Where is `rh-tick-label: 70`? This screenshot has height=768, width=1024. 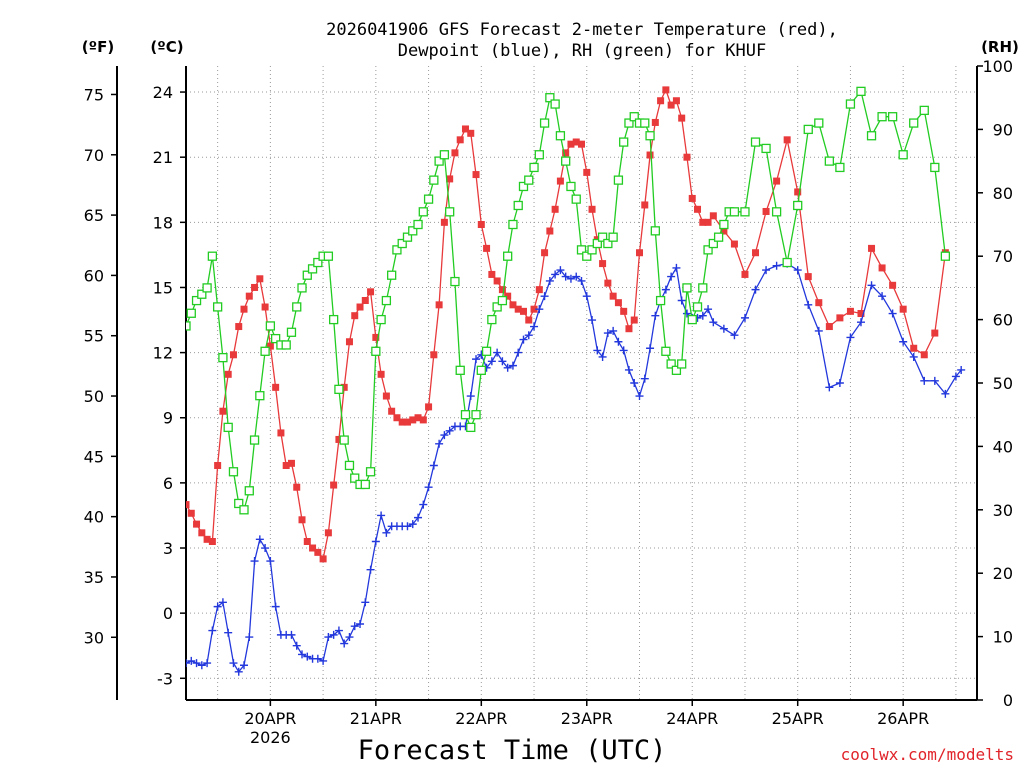
rh-tick-label: 70 is located at coordinates (1003, 256).